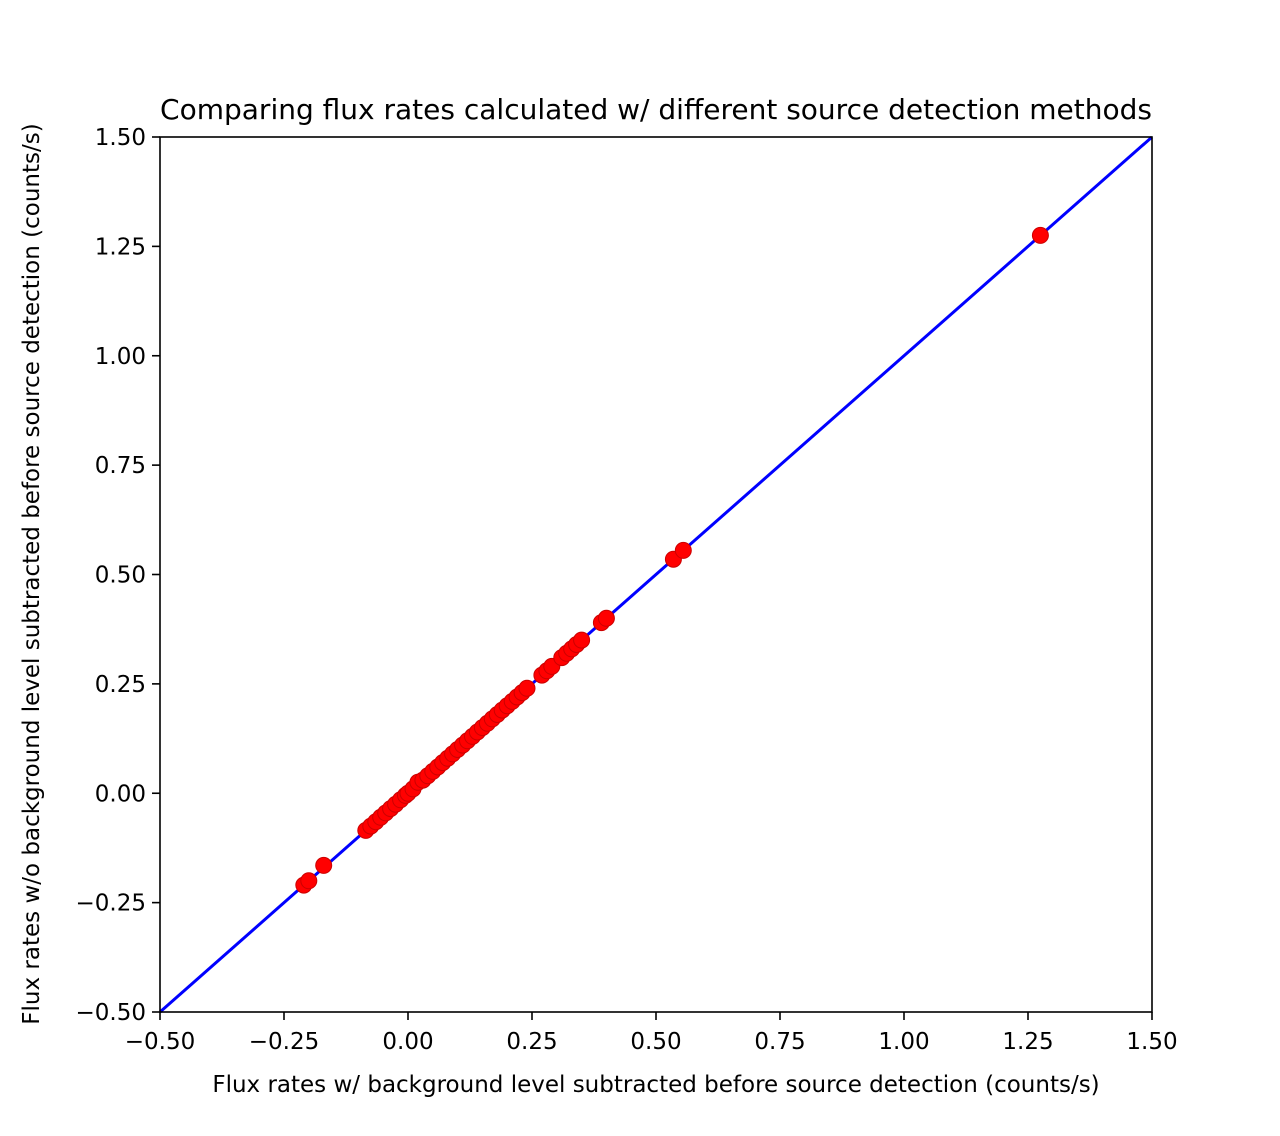  Describe the element at coordinates (120, 357) in the screenshot. I see `y-tick-label: 1.00` at that location.